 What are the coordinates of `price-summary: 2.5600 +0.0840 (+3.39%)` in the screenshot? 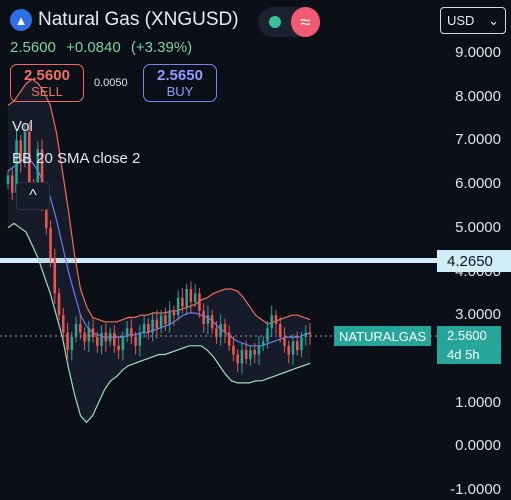 It's located at (104, 47).